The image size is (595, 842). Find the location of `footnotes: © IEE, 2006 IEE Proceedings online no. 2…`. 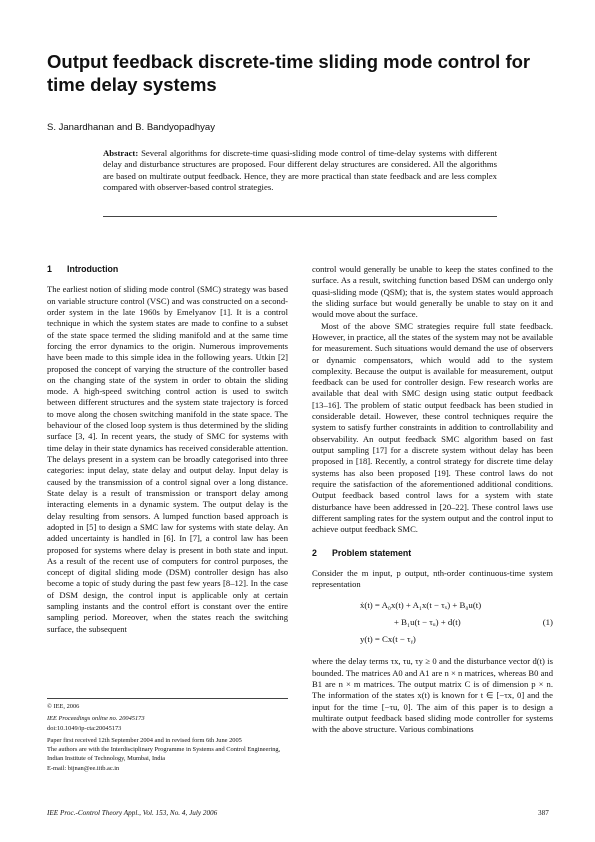

footnotes: © IEE, 2006 IEE Proceedings online no. 2… is located at coordinates (167, 737).